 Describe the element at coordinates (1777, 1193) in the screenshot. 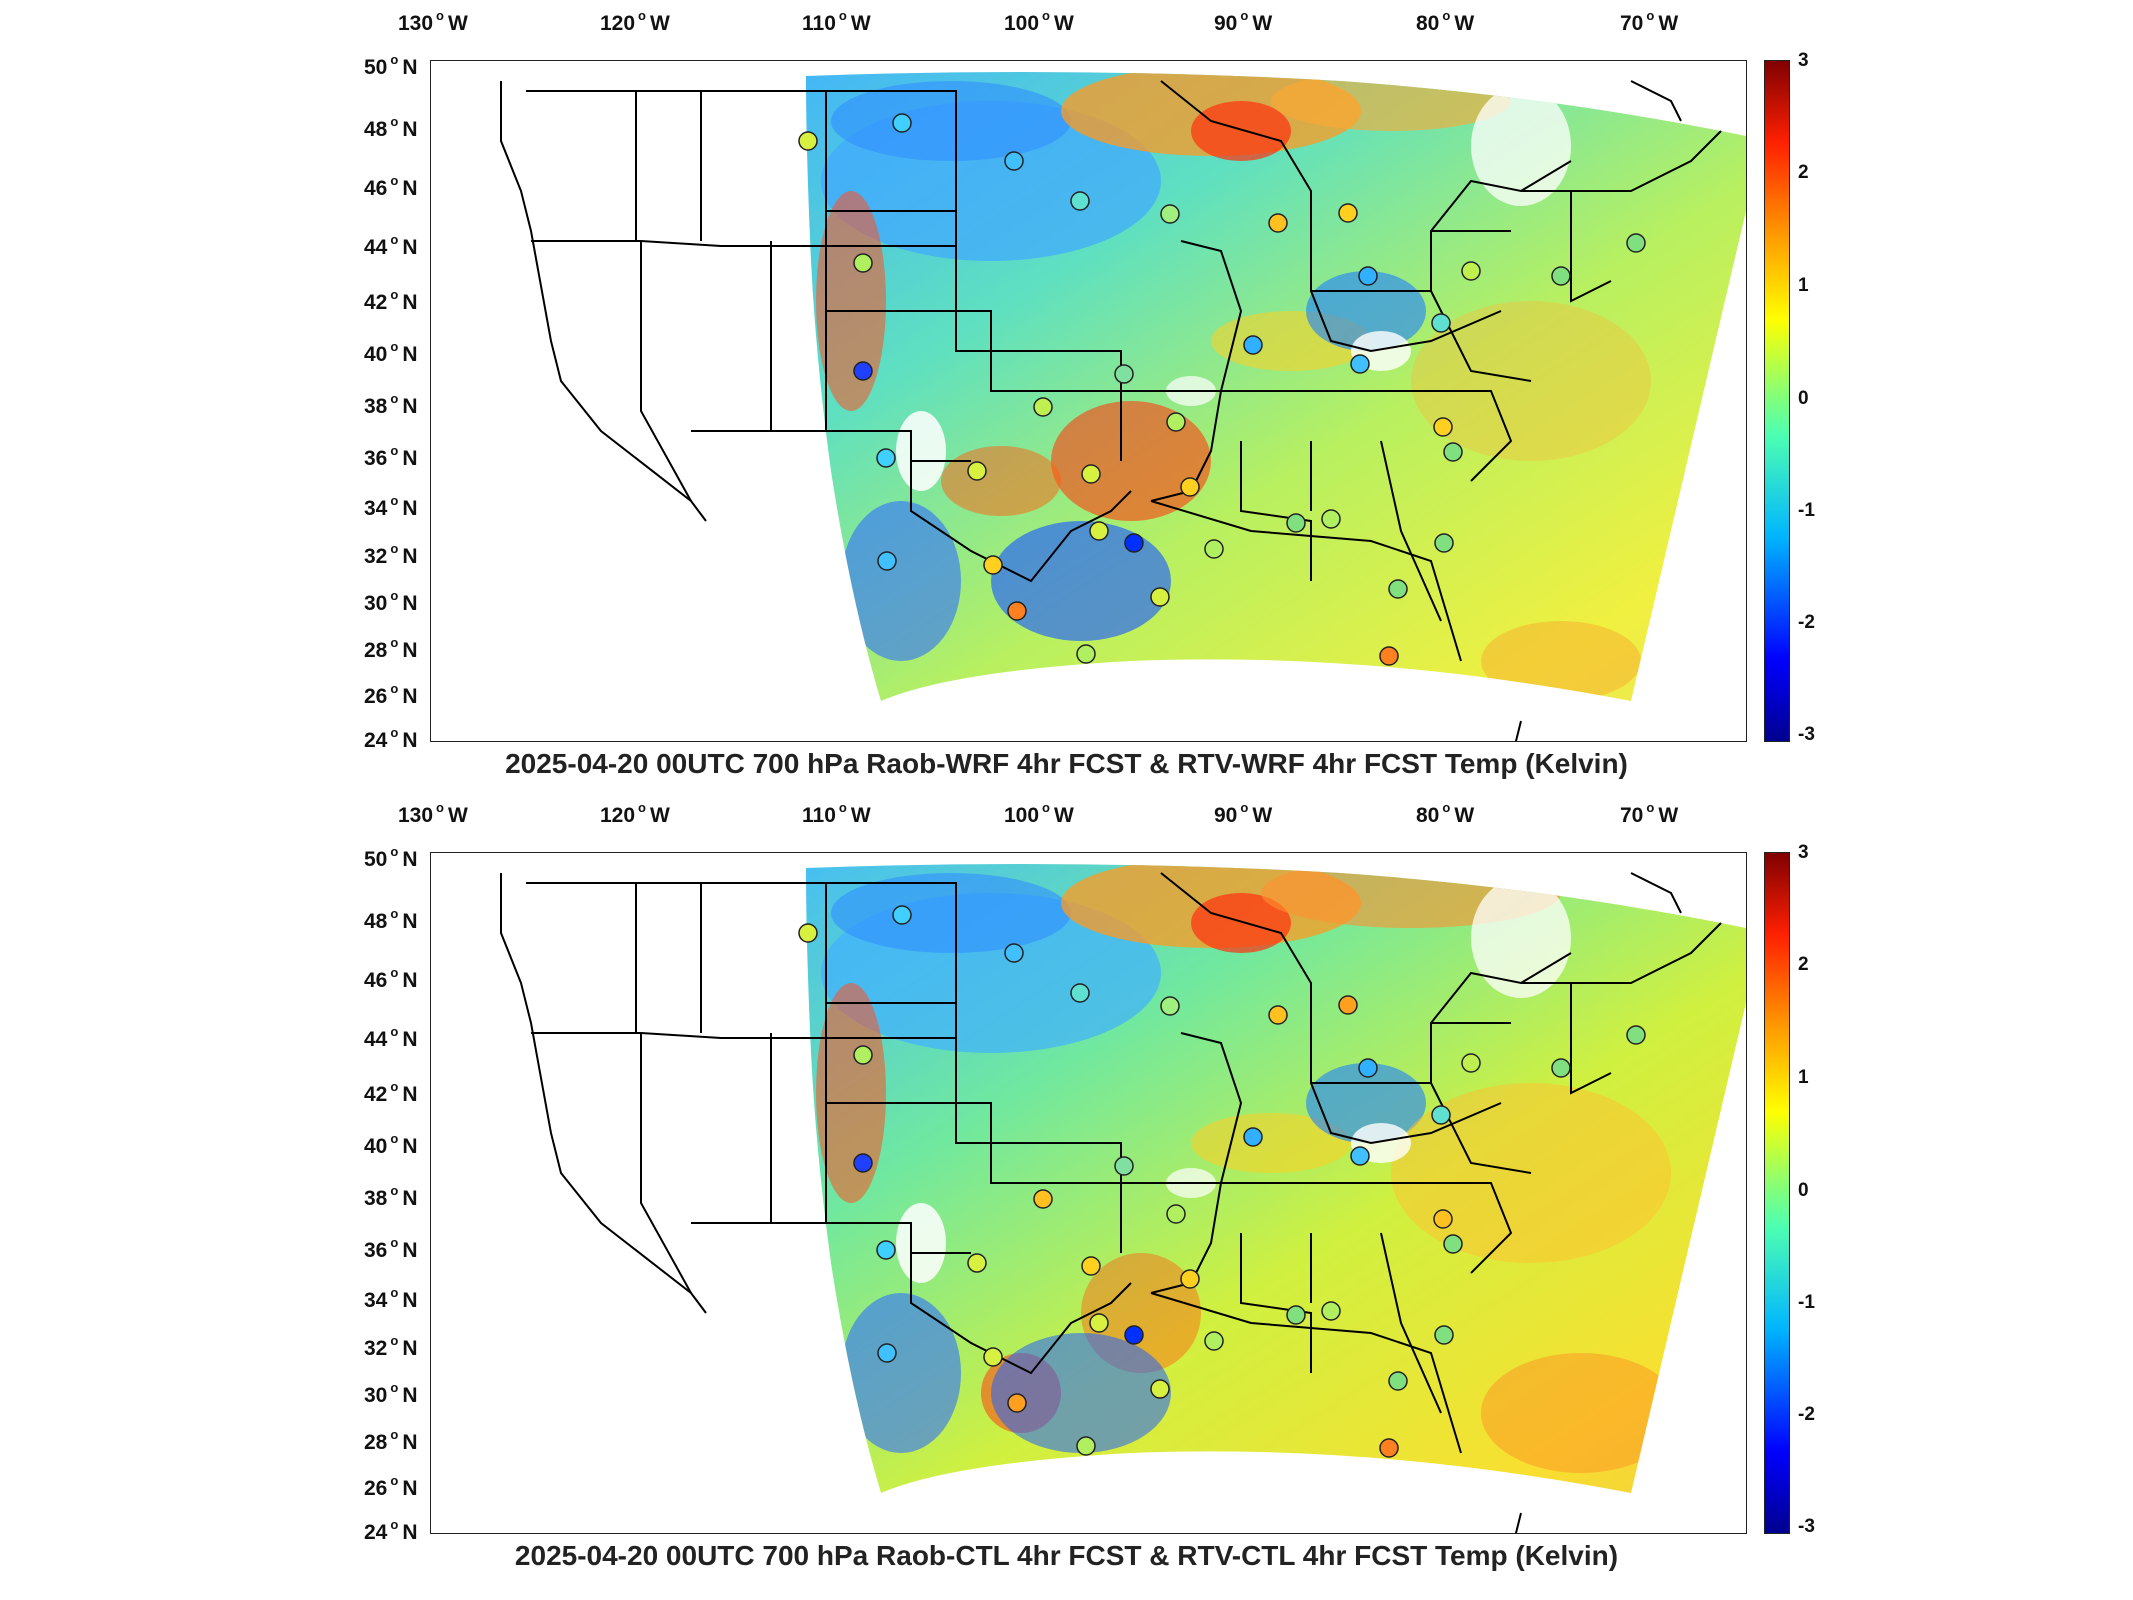

I see `colorbar-bottom` at that location.